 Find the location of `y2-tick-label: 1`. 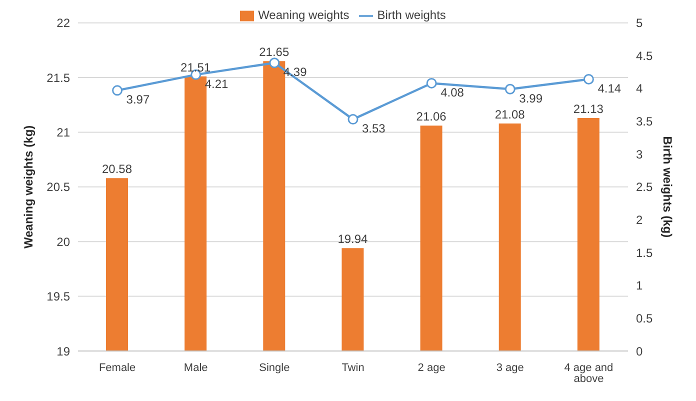

y2-tick-label: 1 is located at coordinates (639, 285).